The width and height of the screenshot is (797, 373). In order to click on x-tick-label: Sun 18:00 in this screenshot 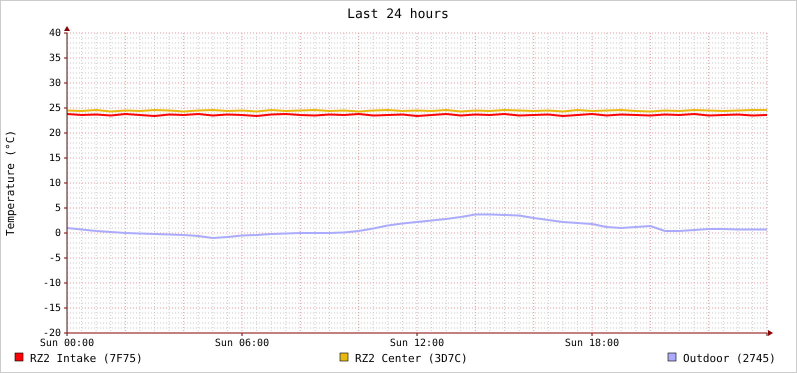, I will do `click(592, 344)`.